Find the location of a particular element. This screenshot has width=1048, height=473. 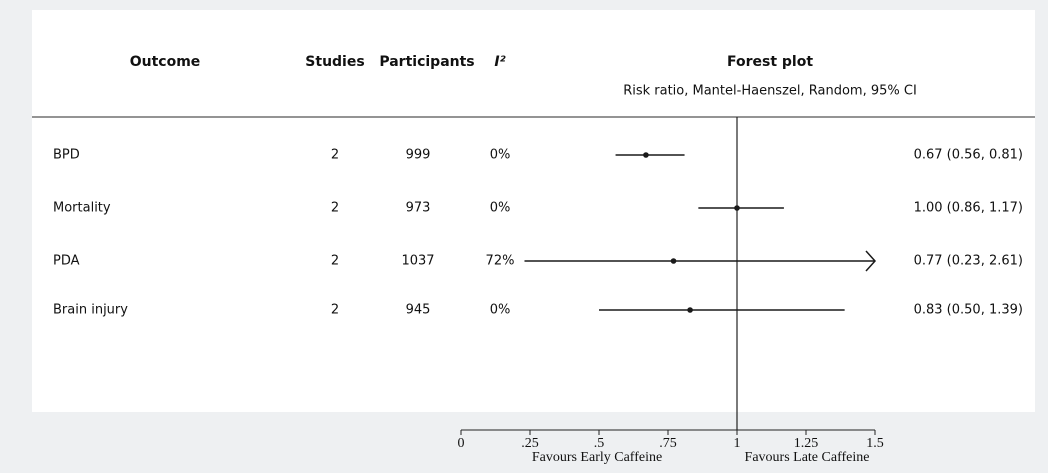

data-label: 0.83 (0.50, 1.39) is located at coordinates (968, 310).